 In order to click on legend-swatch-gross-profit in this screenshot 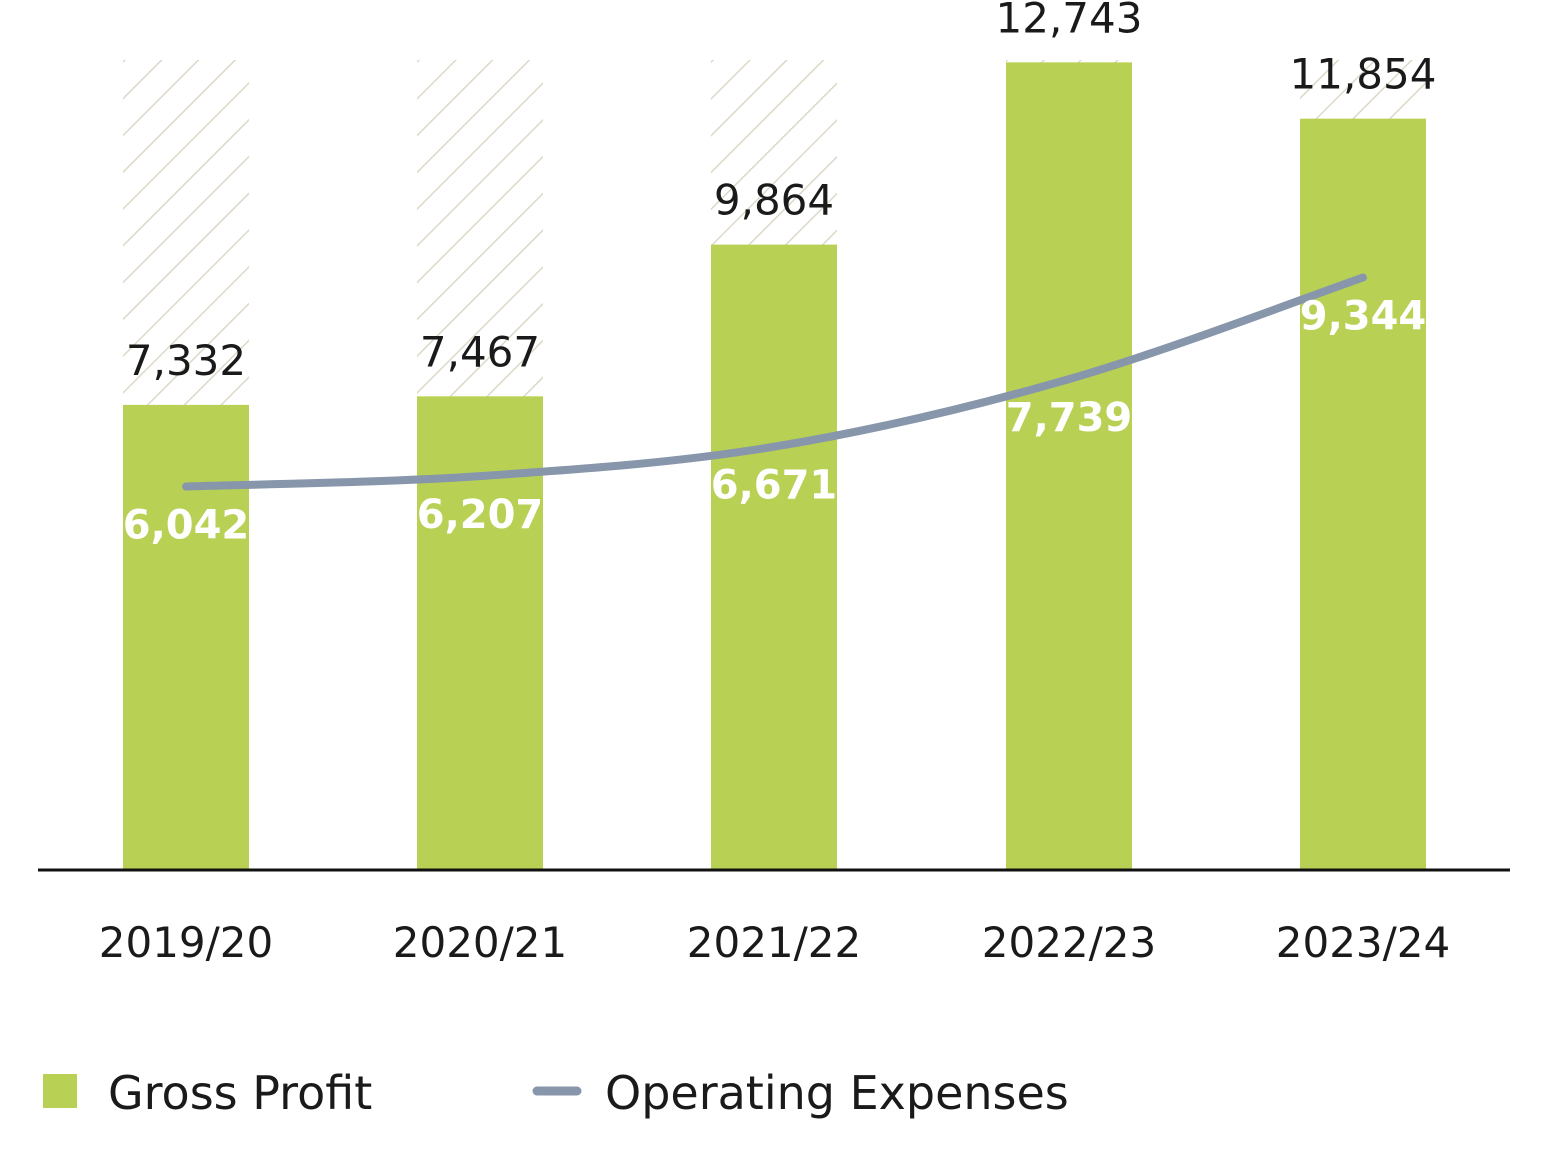, I will do `click(60, 1091)`.